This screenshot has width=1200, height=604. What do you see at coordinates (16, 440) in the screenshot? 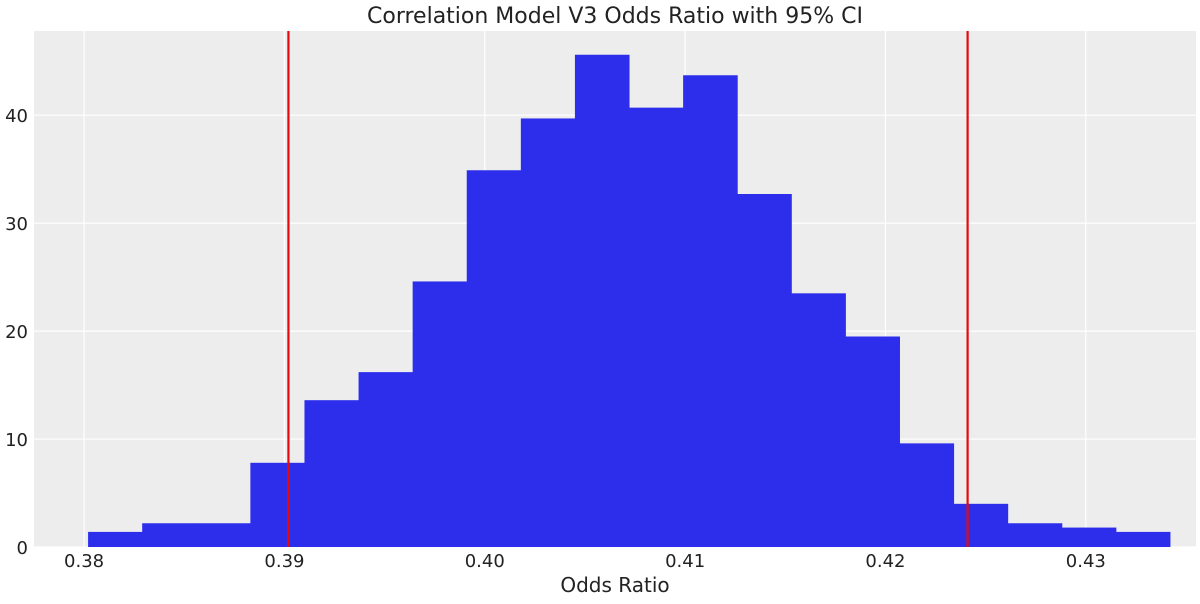
I see `y-tick-label: 10` at bounding box center [16, 440].